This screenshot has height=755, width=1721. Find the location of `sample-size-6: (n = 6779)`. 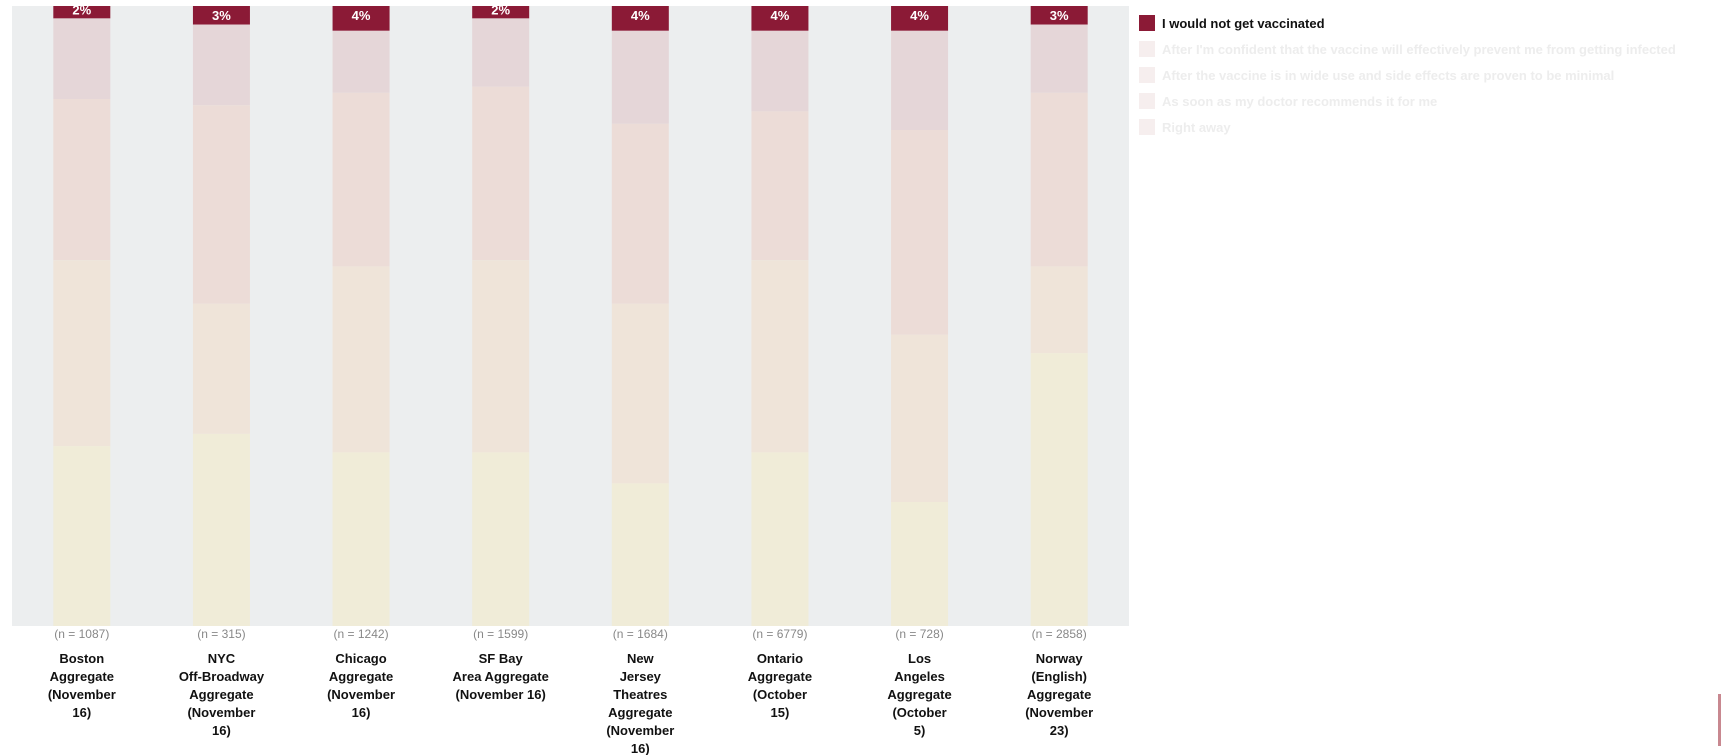

sample-size-6: (n = 6779) is located at coordinates (779, 634).